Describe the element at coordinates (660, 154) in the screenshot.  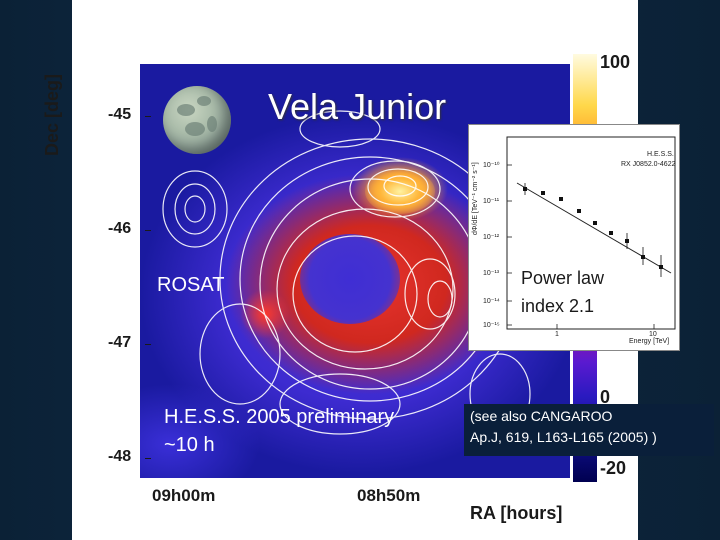
I see `inset-legend-line1: H.E.S.S.` at that location.